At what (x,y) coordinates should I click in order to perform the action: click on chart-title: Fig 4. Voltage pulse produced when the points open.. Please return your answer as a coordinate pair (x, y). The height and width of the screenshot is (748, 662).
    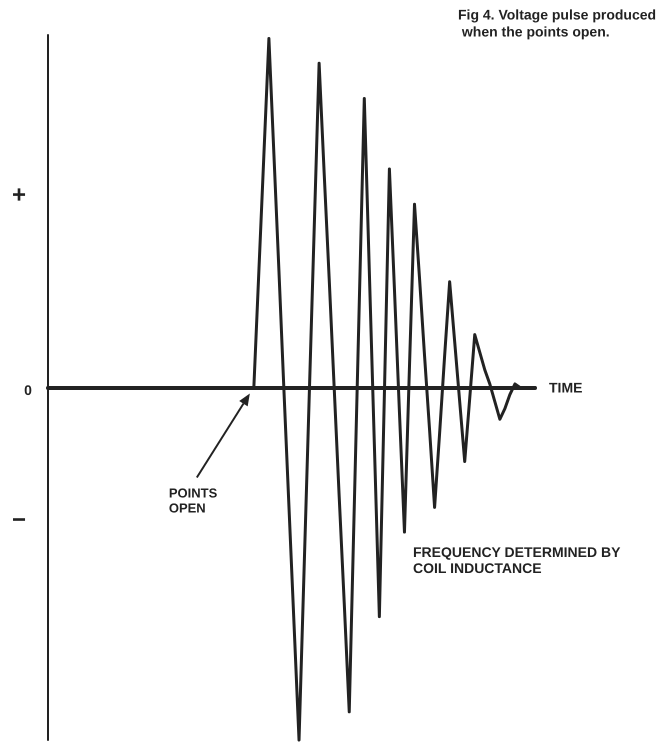
    Looking at the image, I should click on (557, 23).